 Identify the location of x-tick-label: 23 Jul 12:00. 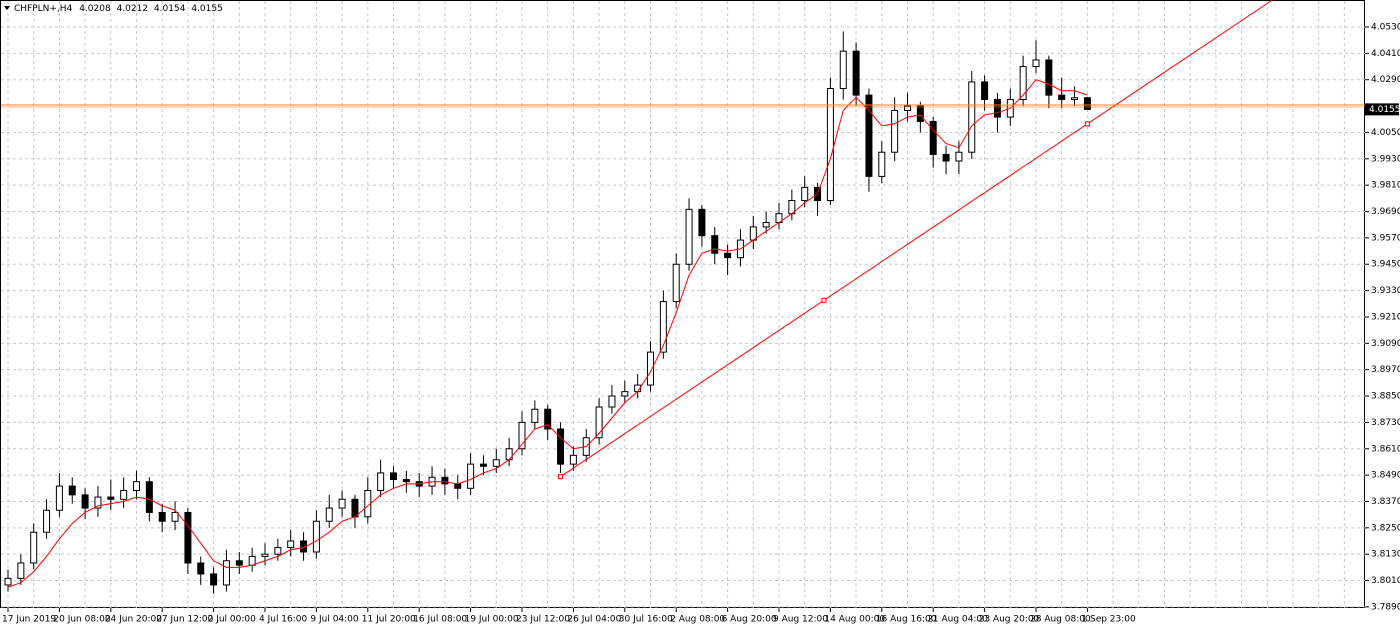
(543, 620).